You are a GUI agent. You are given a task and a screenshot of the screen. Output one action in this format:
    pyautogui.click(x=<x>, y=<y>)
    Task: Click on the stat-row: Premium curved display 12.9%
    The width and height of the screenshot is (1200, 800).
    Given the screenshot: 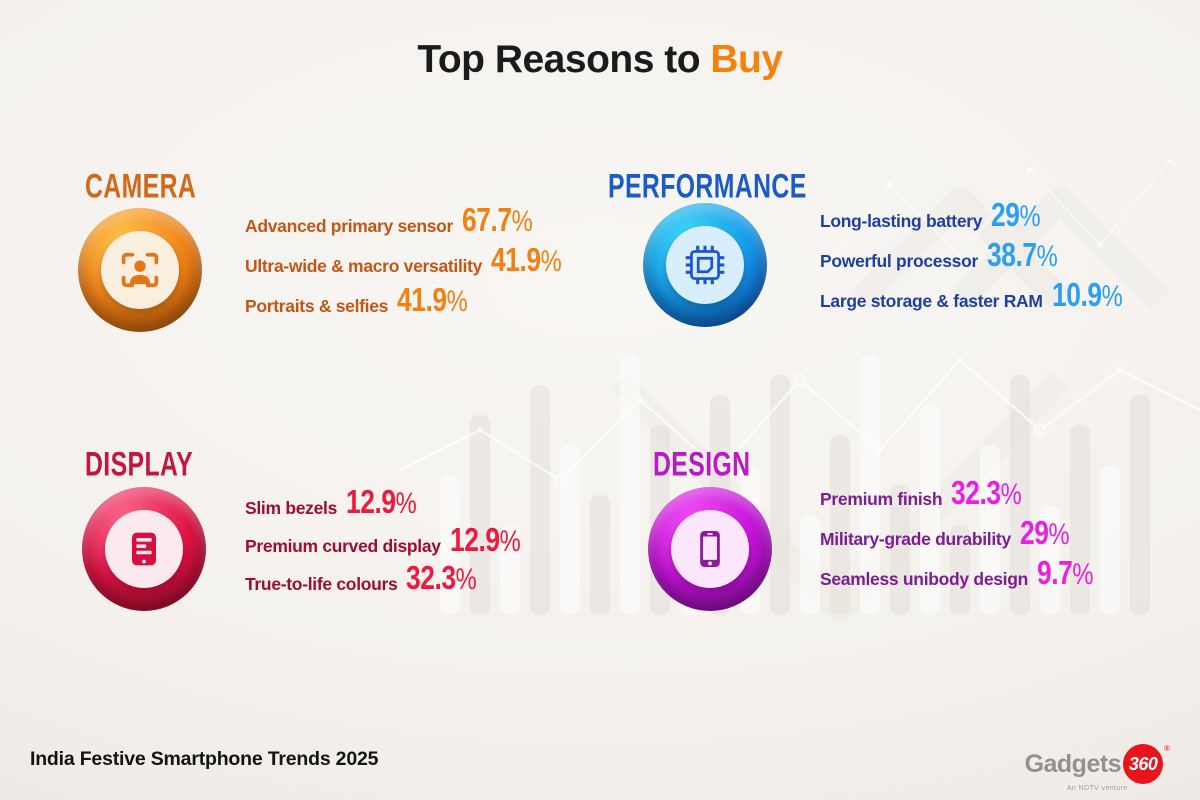 What is the action you would take?
    pyautogui.click(x=387, y=543)
    